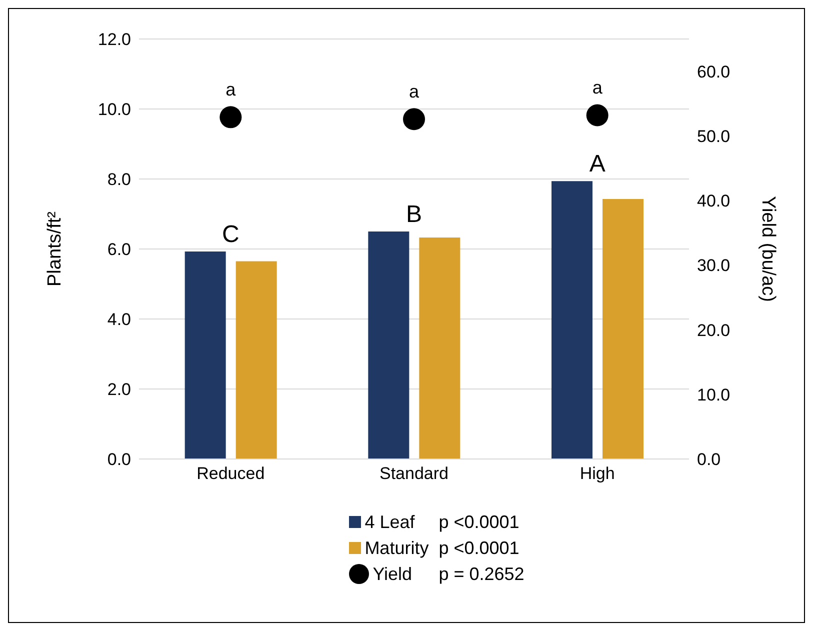  Describe the element at coordinates (414, 214) in the screenshot. I see `annotation: B` at that location.